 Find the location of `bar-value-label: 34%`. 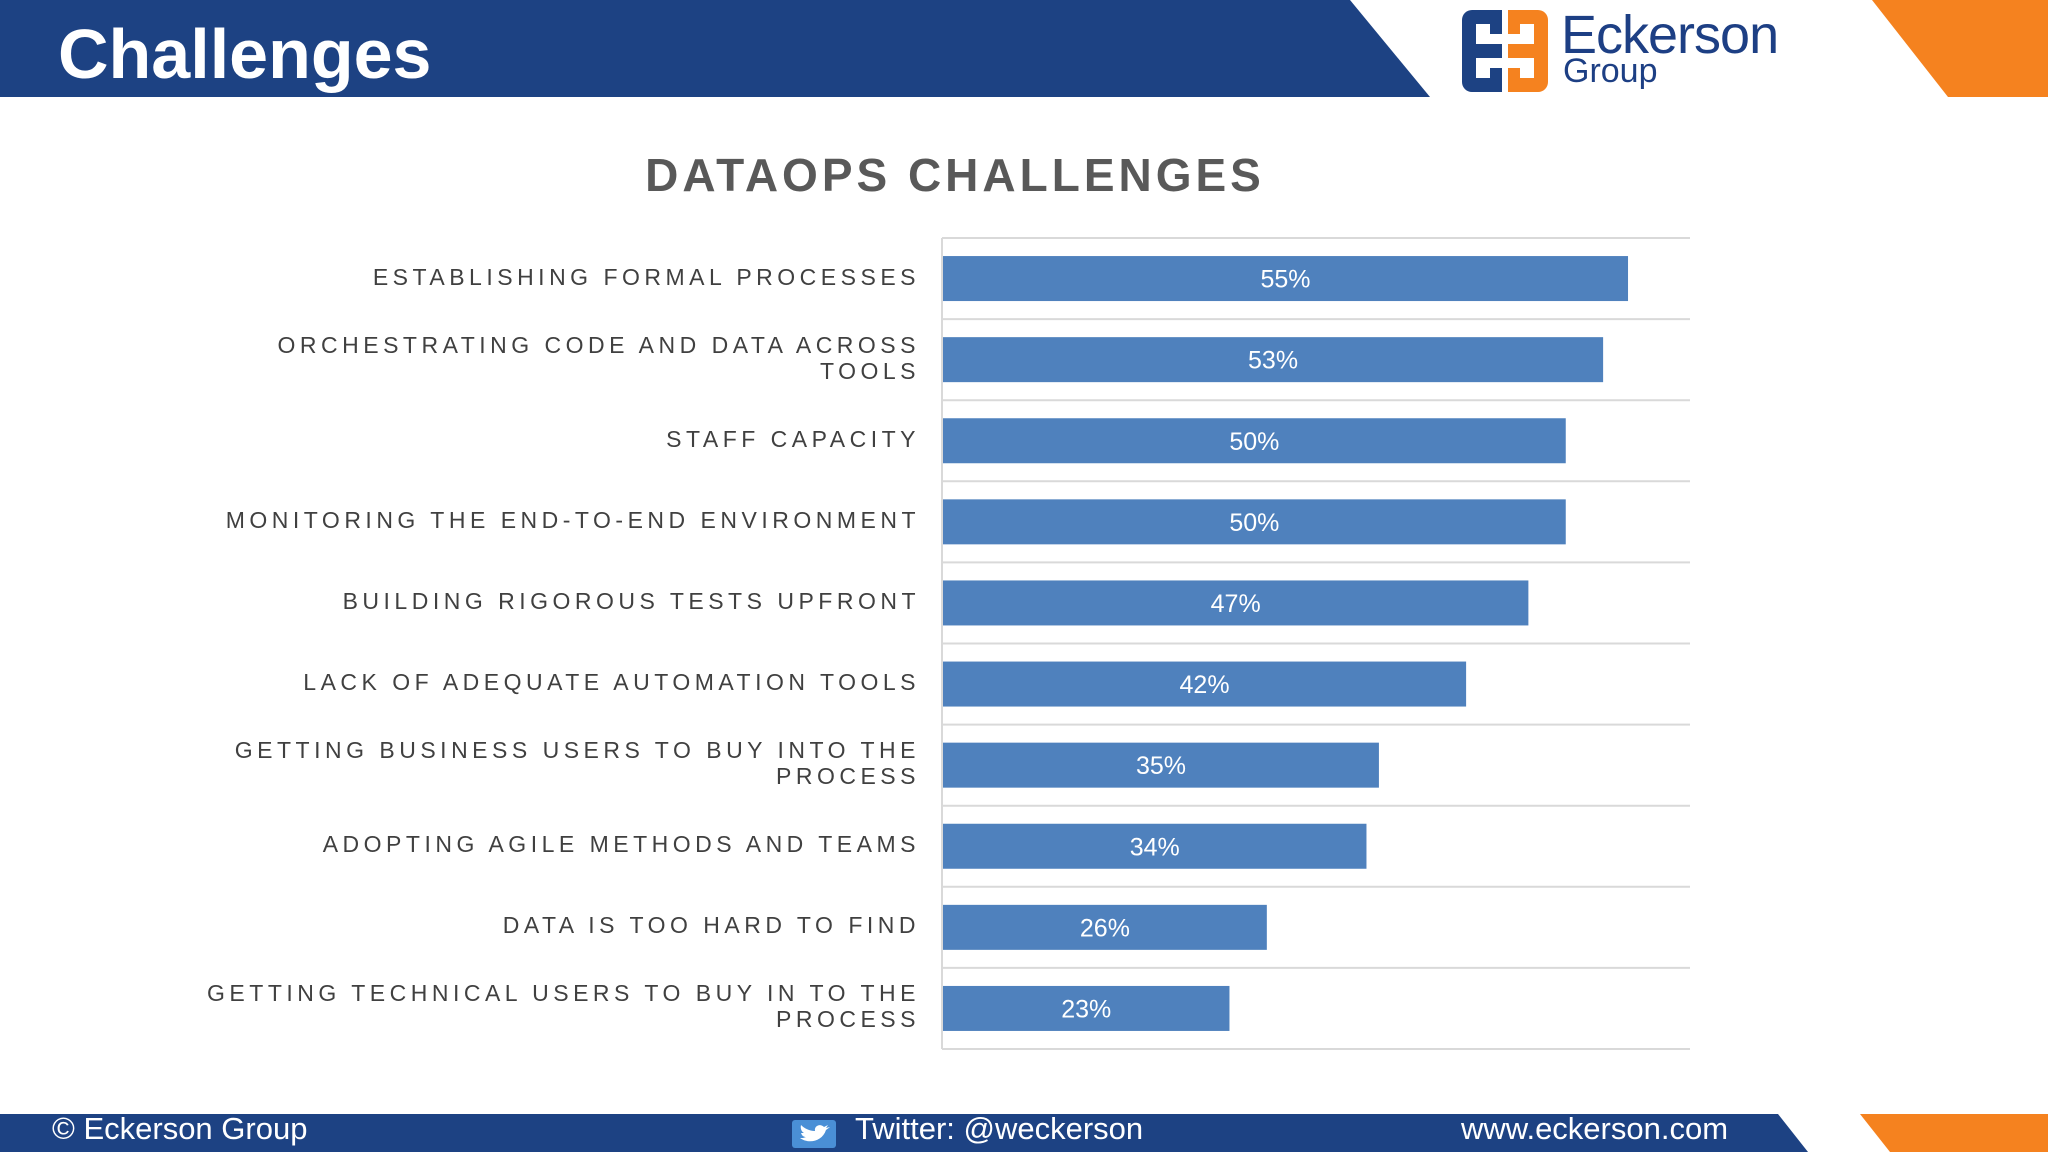

bar-value-label: 34% is located at coordinates (1155, 847).